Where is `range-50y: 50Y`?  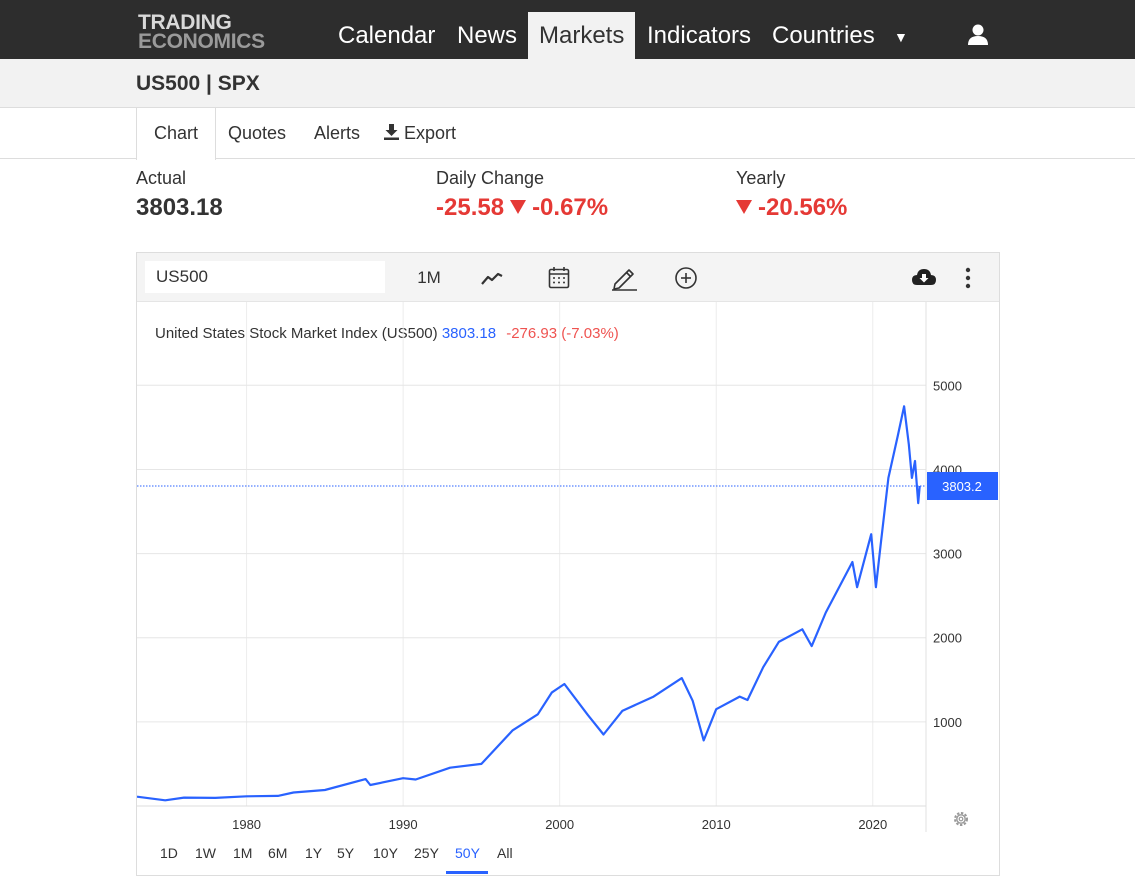
range-50y: 50Y is located at coordinates (467, 853).